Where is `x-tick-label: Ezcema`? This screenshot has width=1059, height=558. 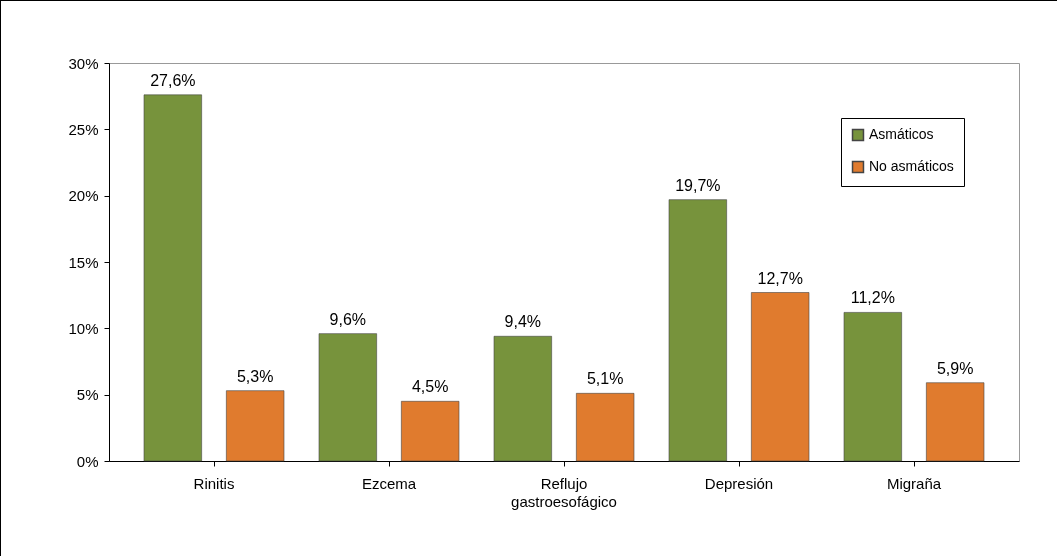 x-tick-label: Ezcema is located at coordinates (389, 483).